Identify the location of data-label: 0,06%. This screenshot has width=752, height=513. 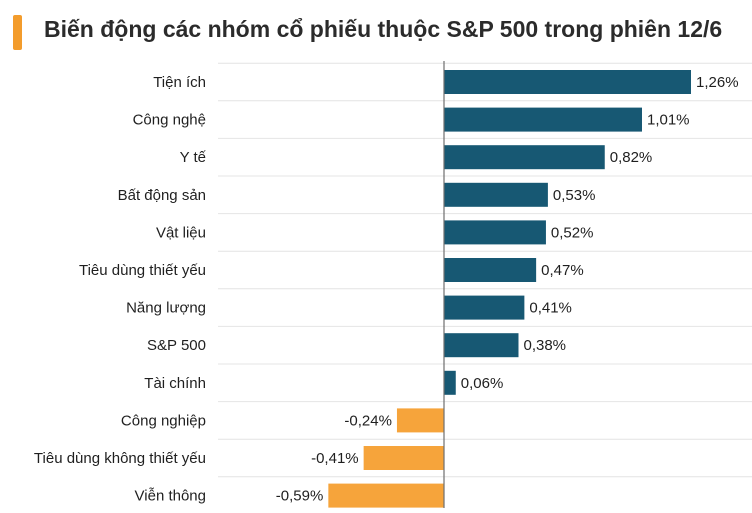
(482, 383).